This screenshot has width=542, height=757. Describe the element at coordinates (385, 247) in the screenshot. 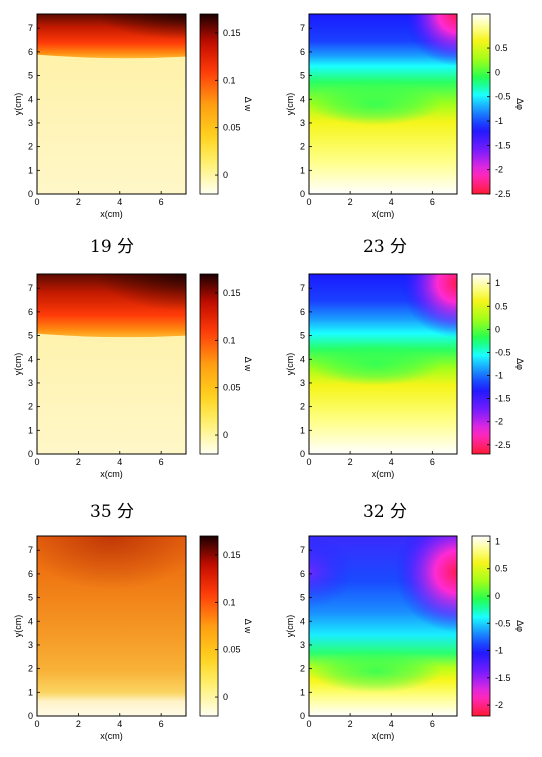

I see `caption-23: 23 分` at that location.